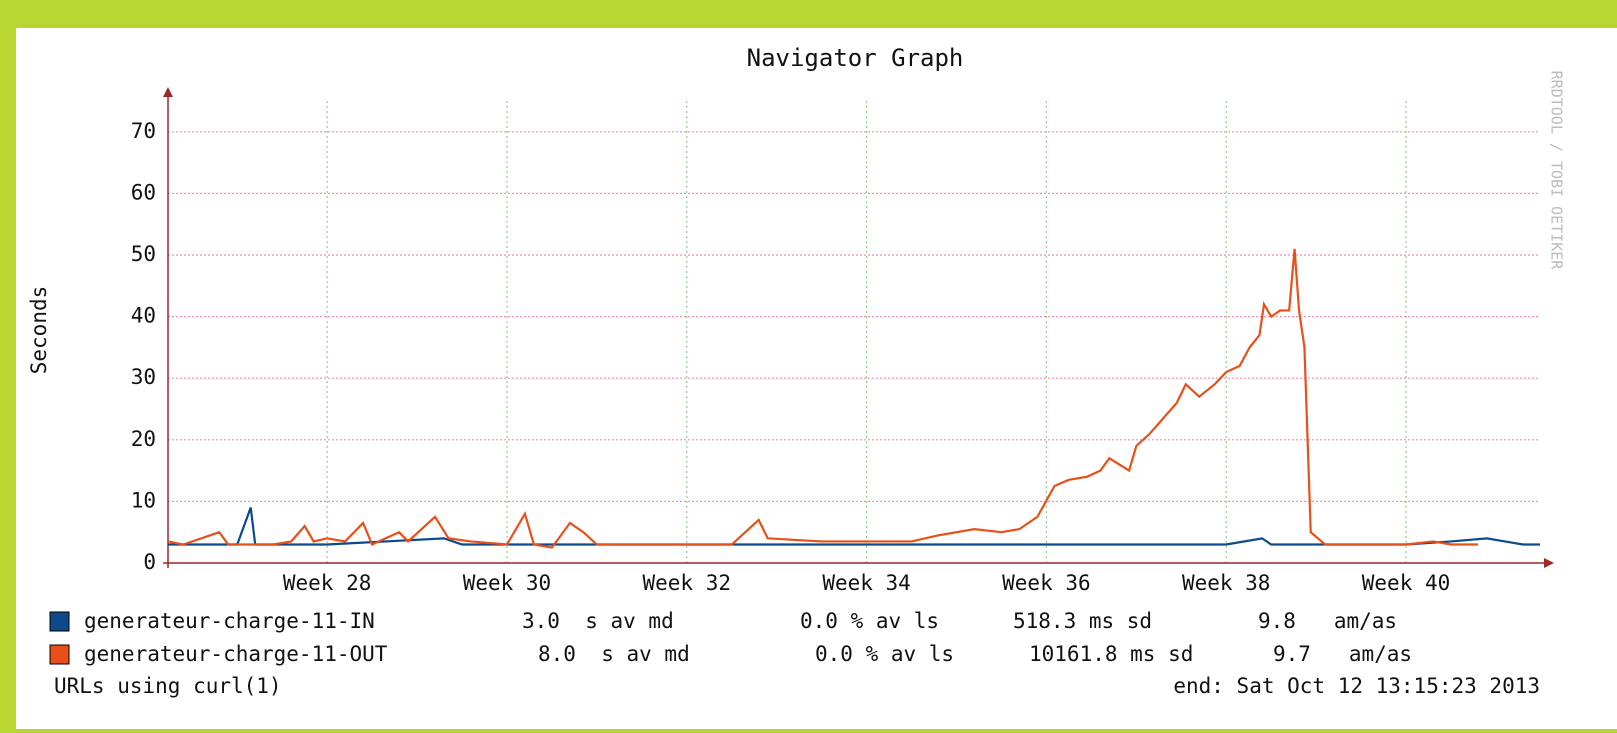 The image size is (1617, 733). I want to click on x-tick-label: Week 38, so click(1226, 583).